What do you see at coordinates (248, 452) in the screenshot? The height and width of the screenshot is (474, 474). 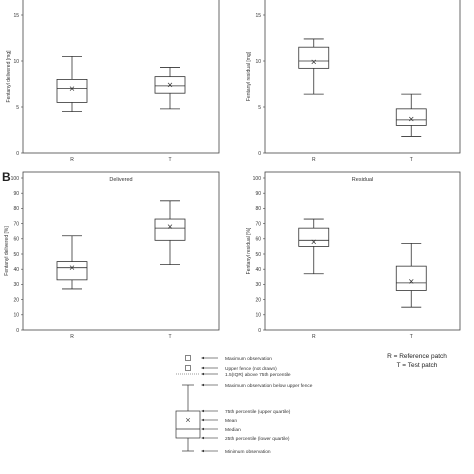 I see `legend-label: Minimum observation` at bounding box center [248, 452].